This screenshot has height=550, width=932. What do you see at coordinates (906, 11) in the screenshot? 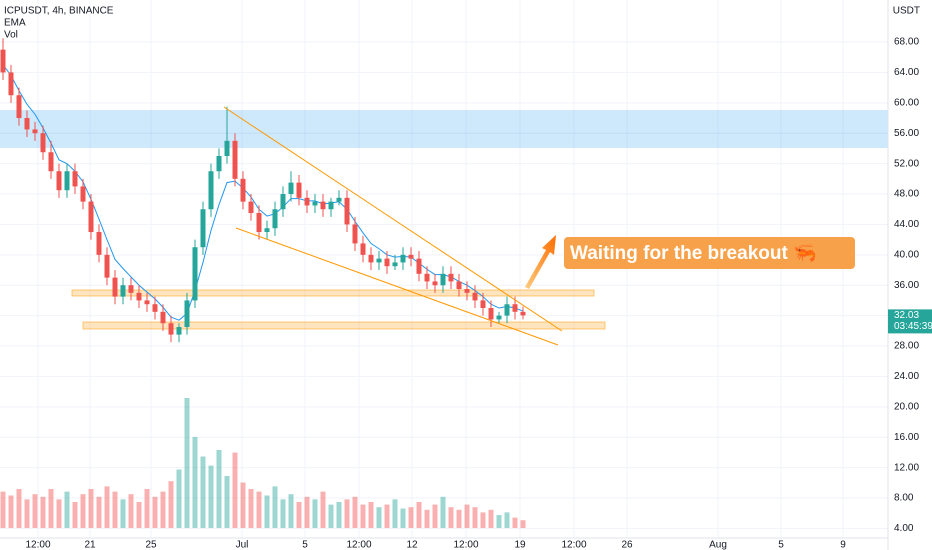
I see `unit-label: USDT` at bounding box center [906, 11].